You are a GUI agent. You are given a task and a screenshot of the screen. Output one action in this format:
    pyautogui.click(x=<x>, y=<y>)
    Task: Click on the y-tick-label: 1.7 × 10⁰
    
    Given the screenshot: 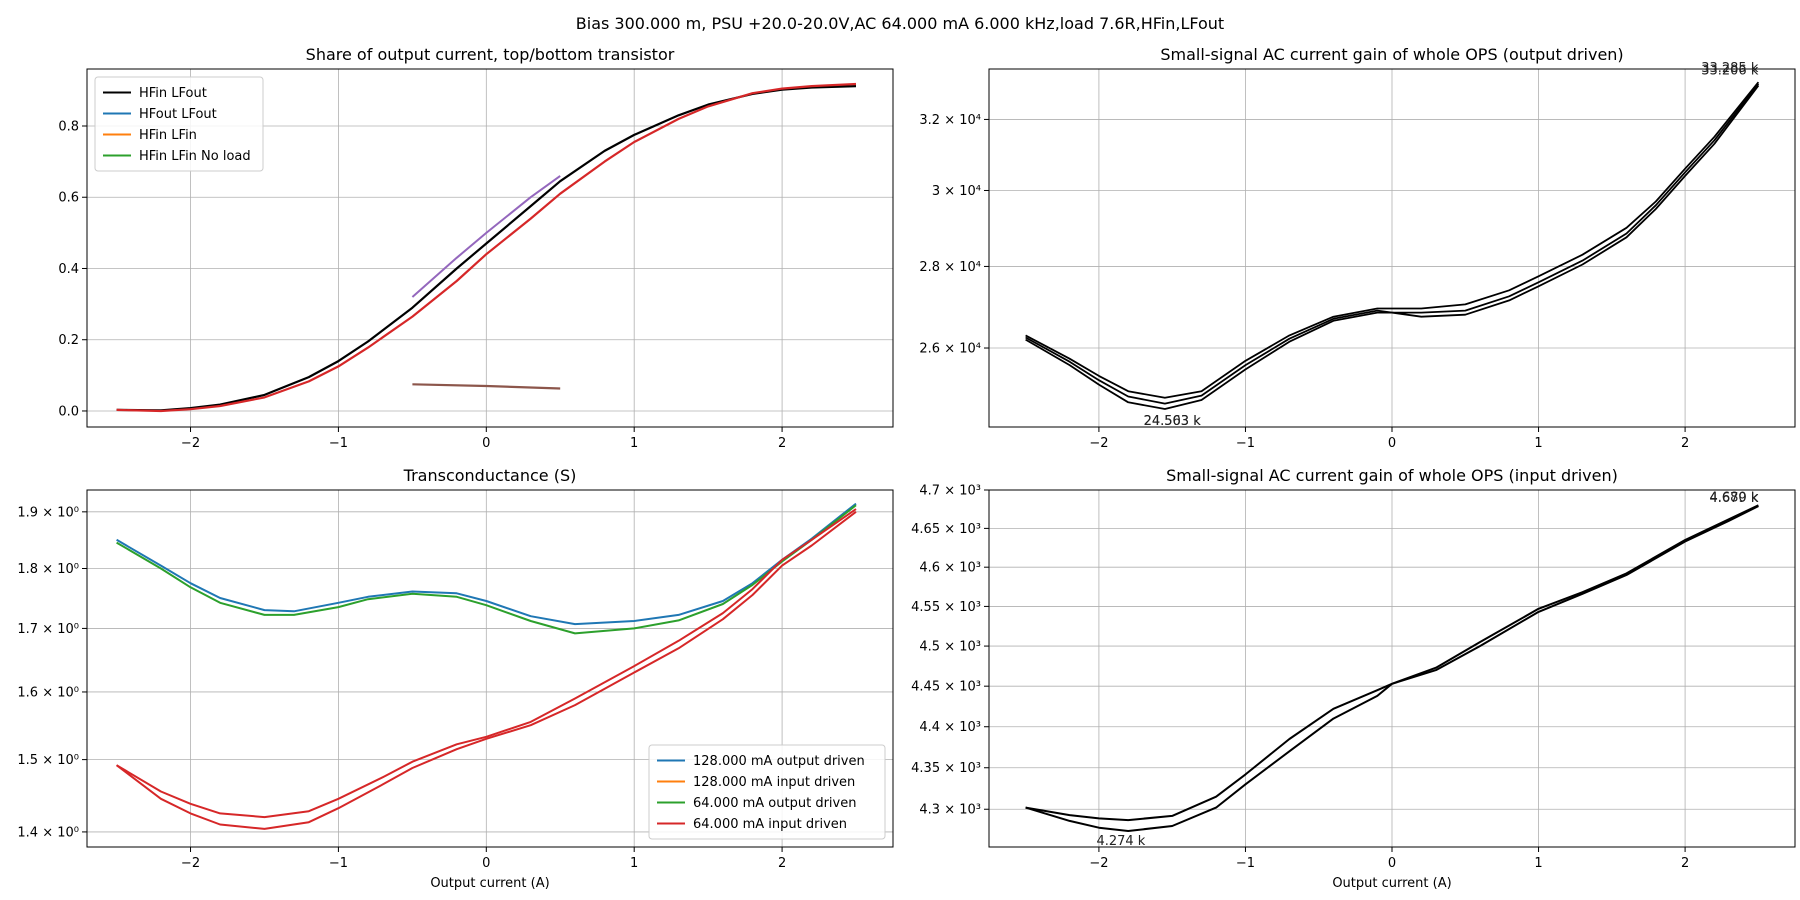 What is the action you would take?
    pyautogui.click(x=48, y=629)
    